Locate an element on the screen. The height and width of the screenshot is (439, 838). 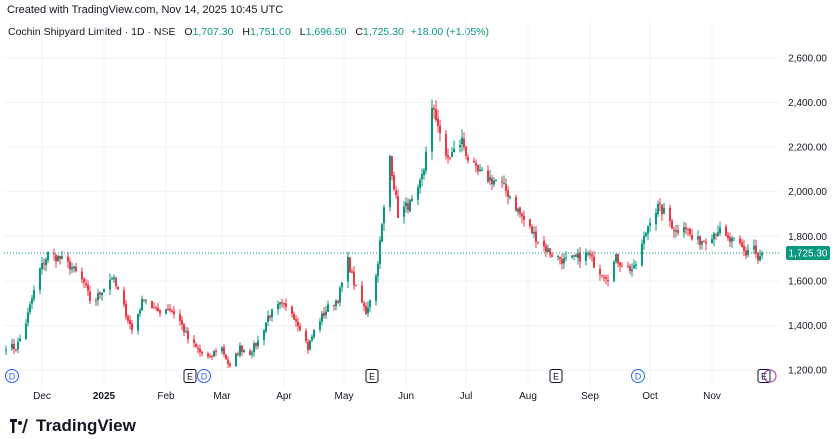
x-tick-label: Dec is located at coordinates (42, 396).